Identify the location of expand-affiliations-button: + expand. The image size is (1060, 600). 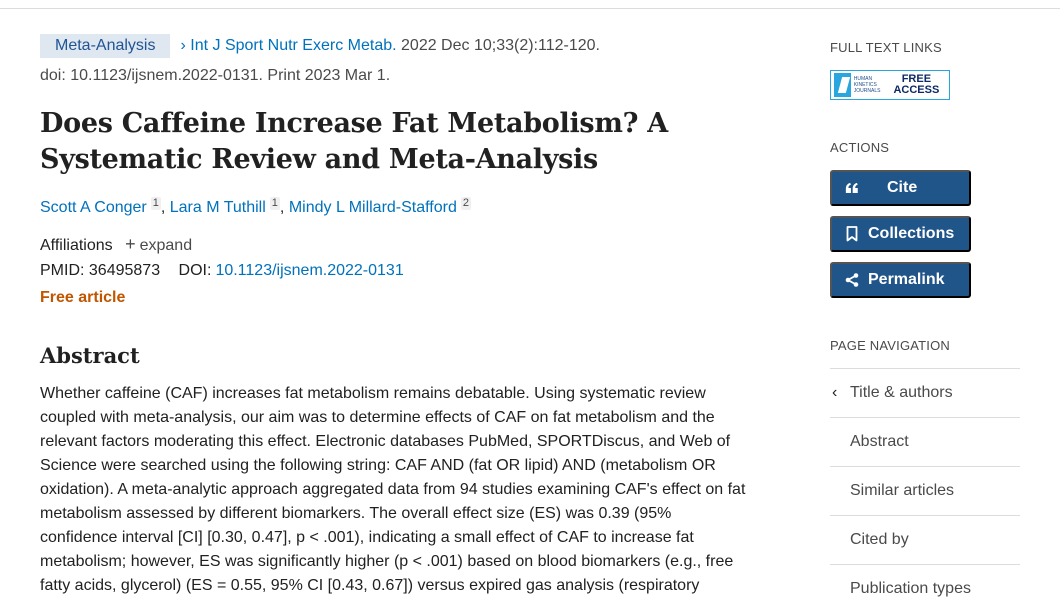
(159, 244).